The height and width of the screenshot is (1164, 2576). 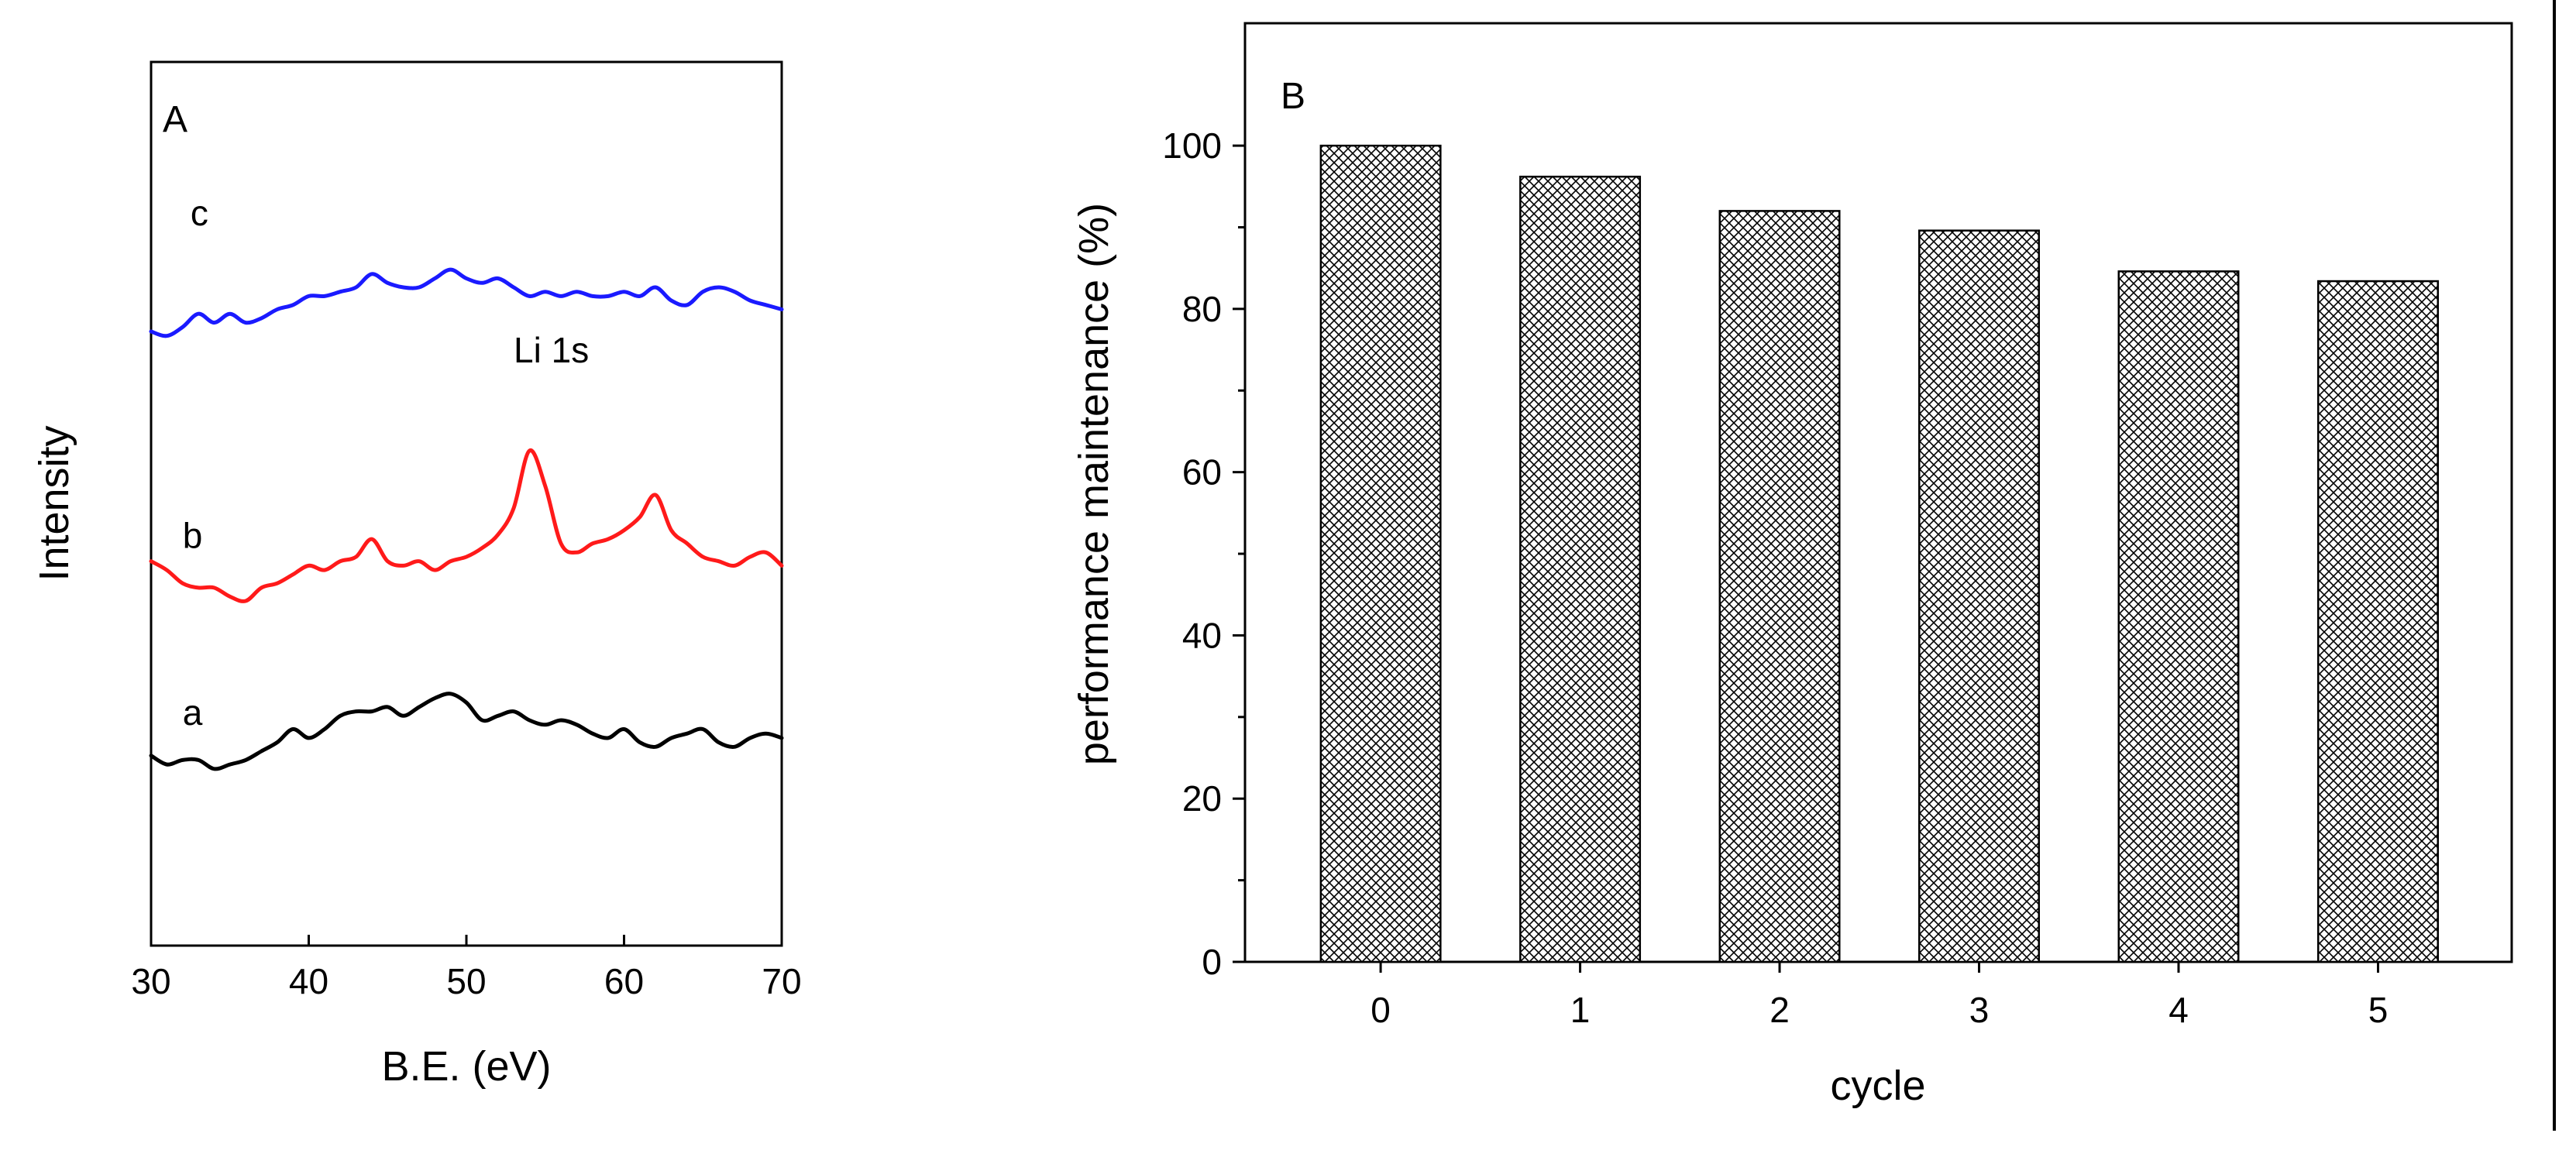 I want to click on panel-a-x-ticks: 30 40 50 60 70, so click(x=466, y=968).